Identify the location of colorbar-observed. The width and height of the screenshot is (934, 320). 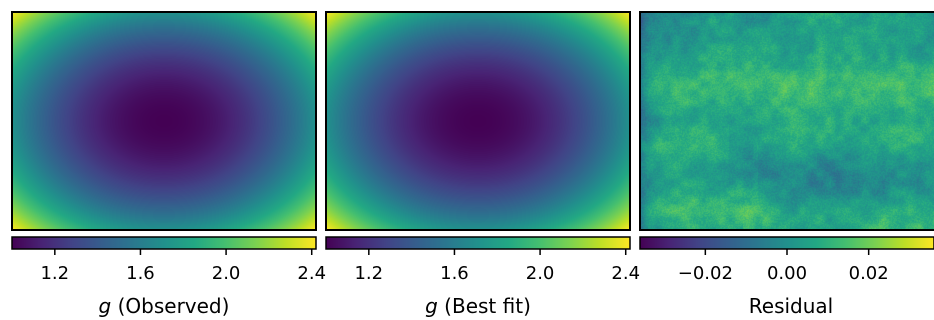
(164, 243).